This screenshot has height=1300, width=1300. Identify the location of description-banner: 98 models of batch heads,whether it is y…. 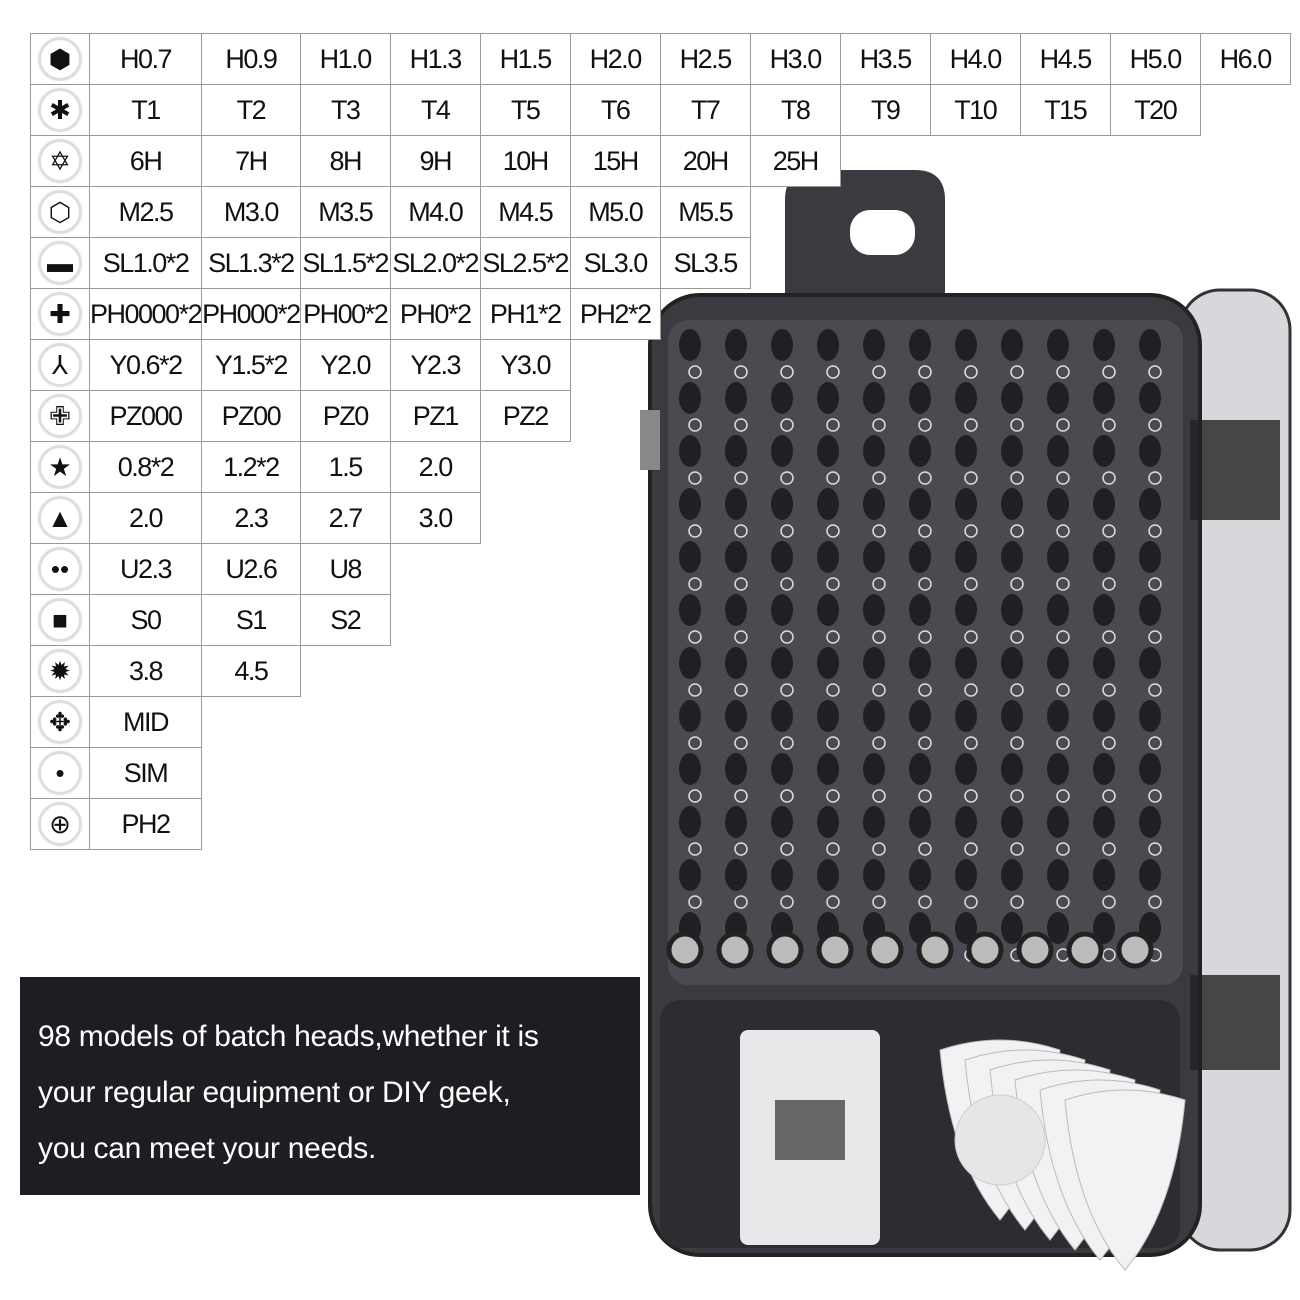
(330, 1086).